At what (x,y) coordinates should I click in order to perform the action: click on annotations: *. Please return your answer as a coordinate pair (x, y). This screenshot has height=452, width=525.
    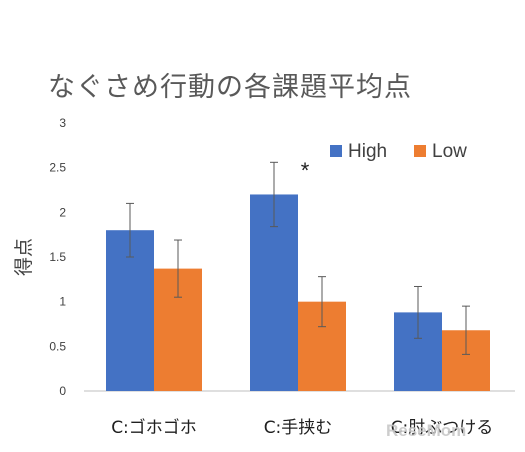
    Looking at the image, I should click on (305, 170).